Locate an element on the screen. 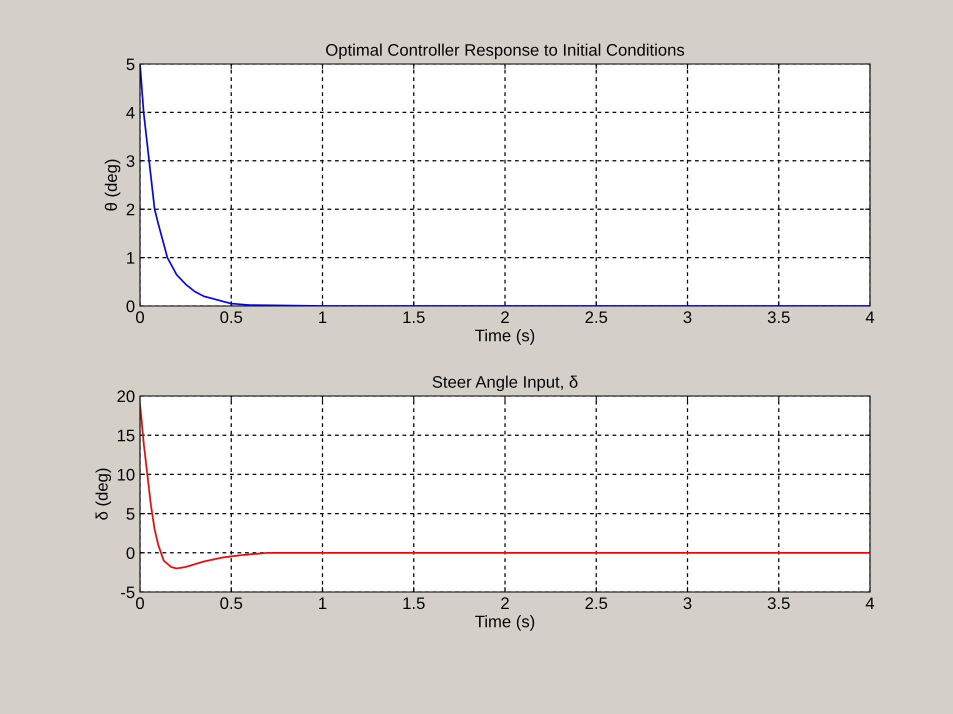  y-tick-label: 4 is located at coordinates (130, 112).